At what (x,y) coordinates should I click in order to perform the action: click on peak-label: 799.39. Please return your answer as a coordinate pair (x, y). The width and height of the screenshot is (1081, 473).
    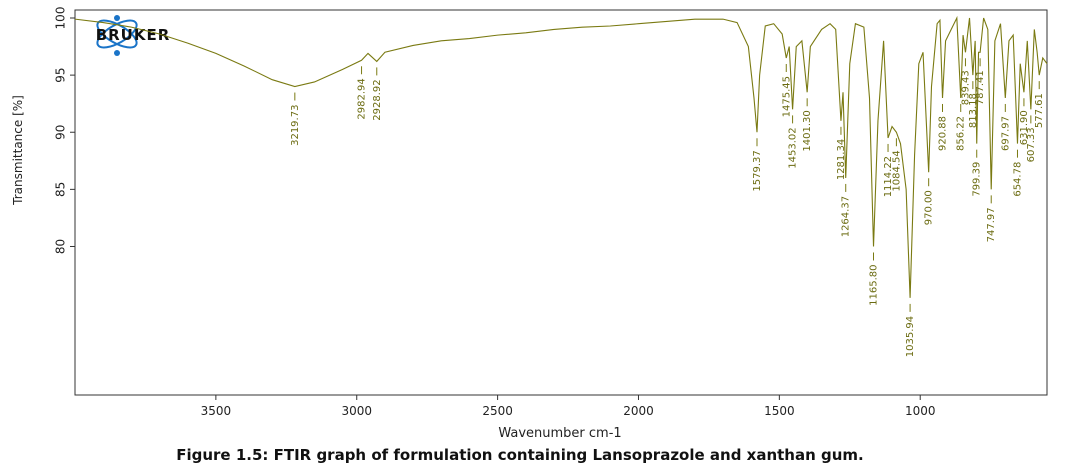
    Looking at the image, I should click on (977, 179).